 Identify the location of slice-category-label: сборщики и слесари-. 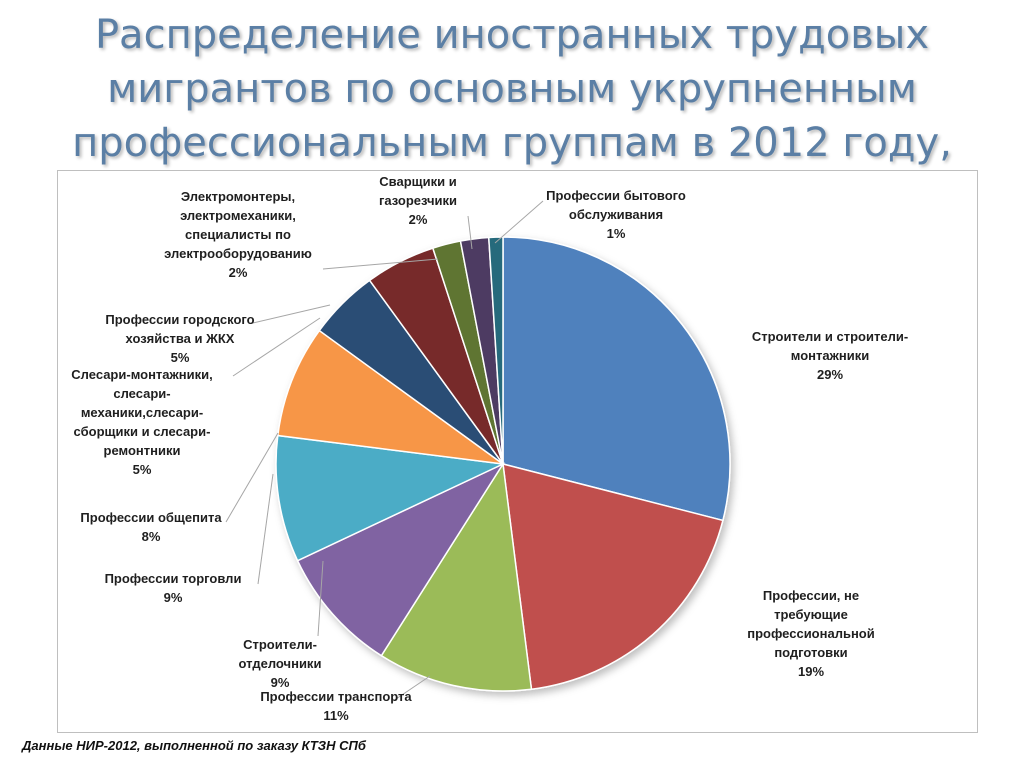
(142, 431).